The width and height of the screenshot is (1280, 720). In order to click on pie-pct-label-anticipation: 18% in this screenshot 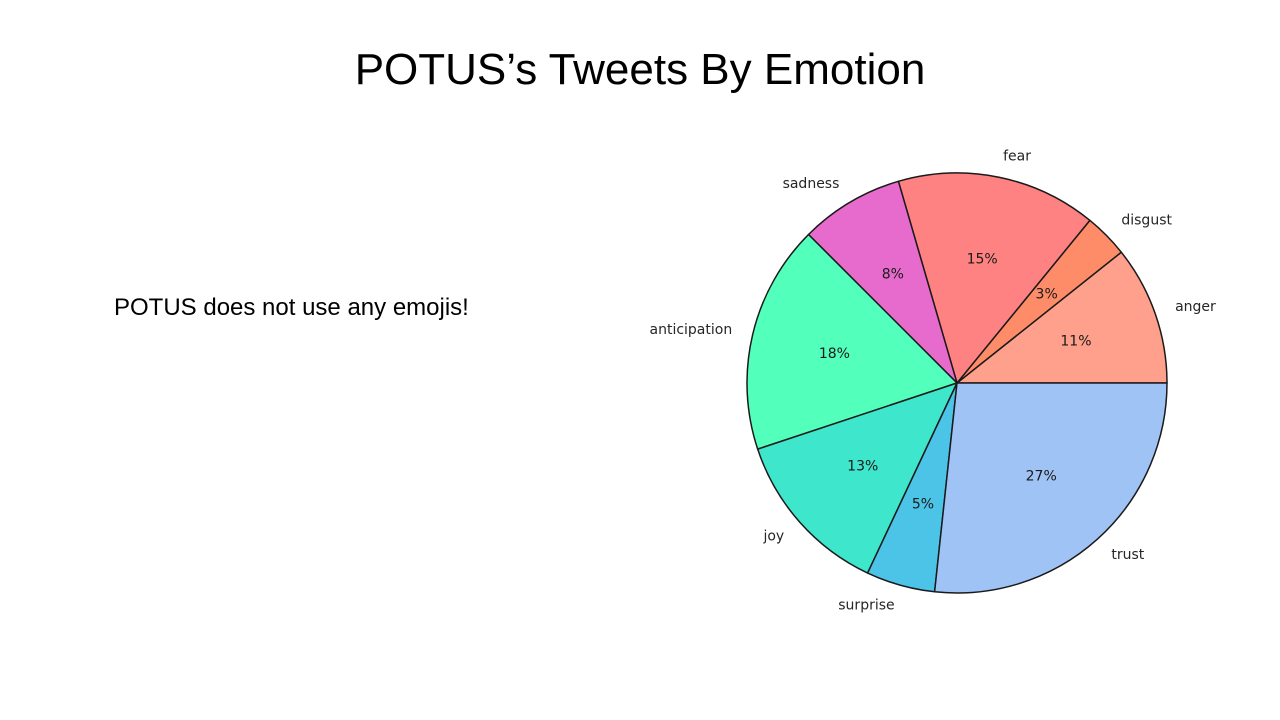, I will do `click(834, 354)`.